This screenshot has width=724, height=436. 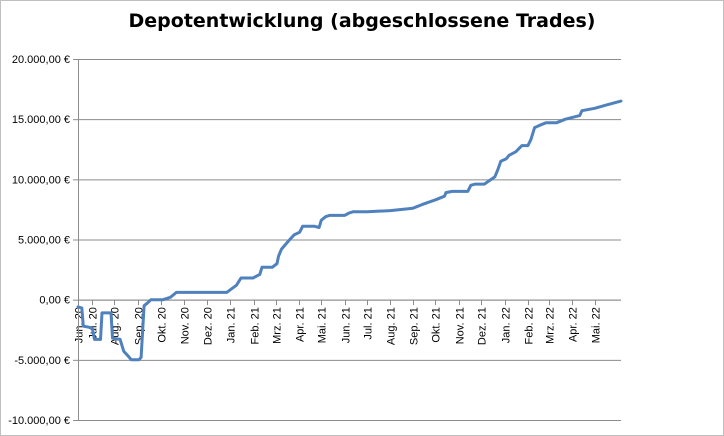 What do you see at coordinates (44, 241) in the screenshot?
I see `y-tick-label: 5.000,00 €` at bounding box center [44, 241].